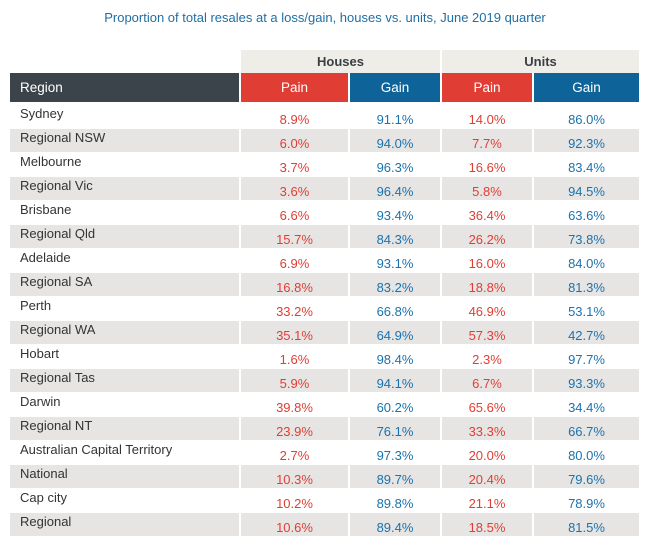  What do you see at coordinates (486, 164) in the screenshot?
I see `units-pain-cell: 16.6%` at bounding box center [486, 164].